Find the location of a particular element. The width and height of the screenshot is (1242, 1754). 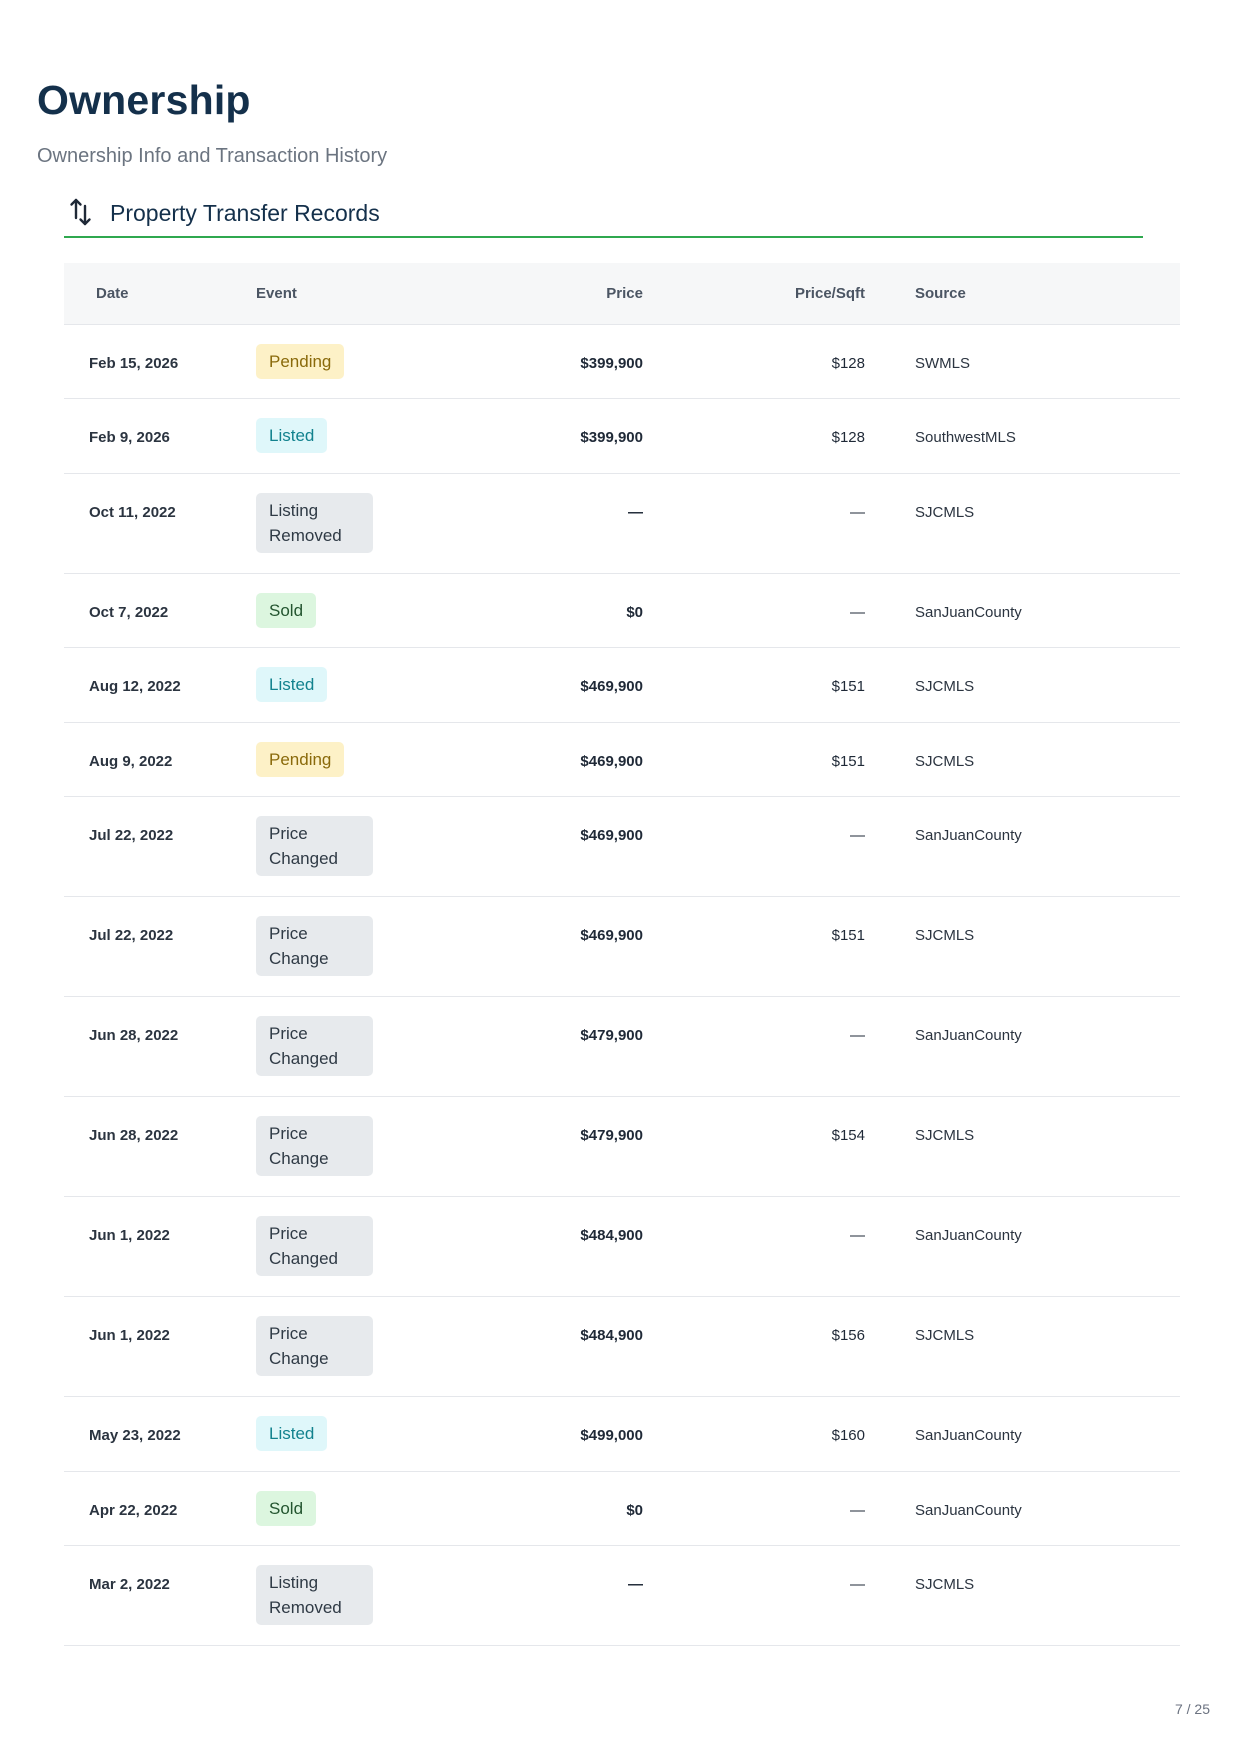

event-cell: Pending is located at coordinates (343, 759).